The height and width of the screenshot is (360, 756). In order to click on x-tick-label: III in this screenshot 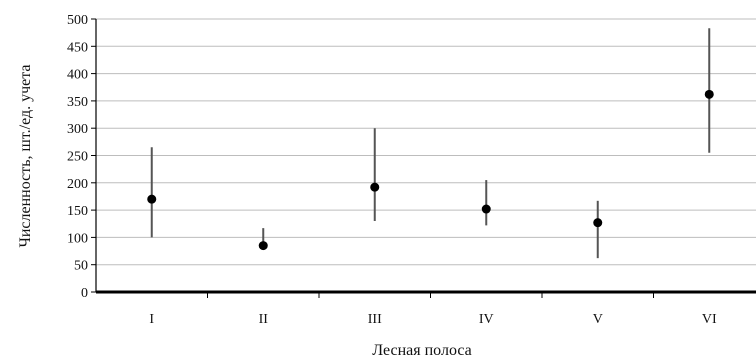, I will do `click(375, 319)`.